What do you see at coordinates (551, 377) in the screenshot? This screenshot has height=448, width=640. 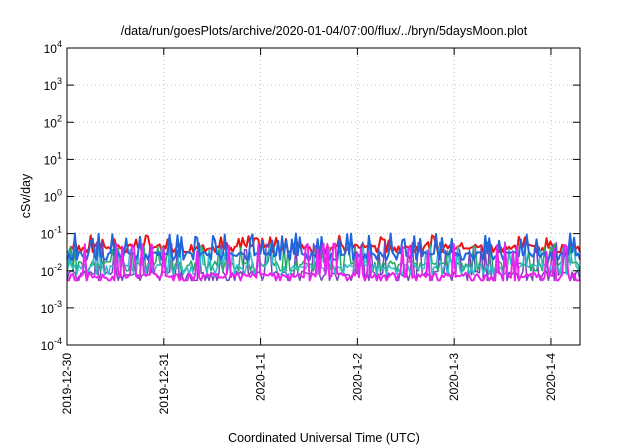 I see `x-tick-label: 2020-1-4` at bounding box center [551, 377].